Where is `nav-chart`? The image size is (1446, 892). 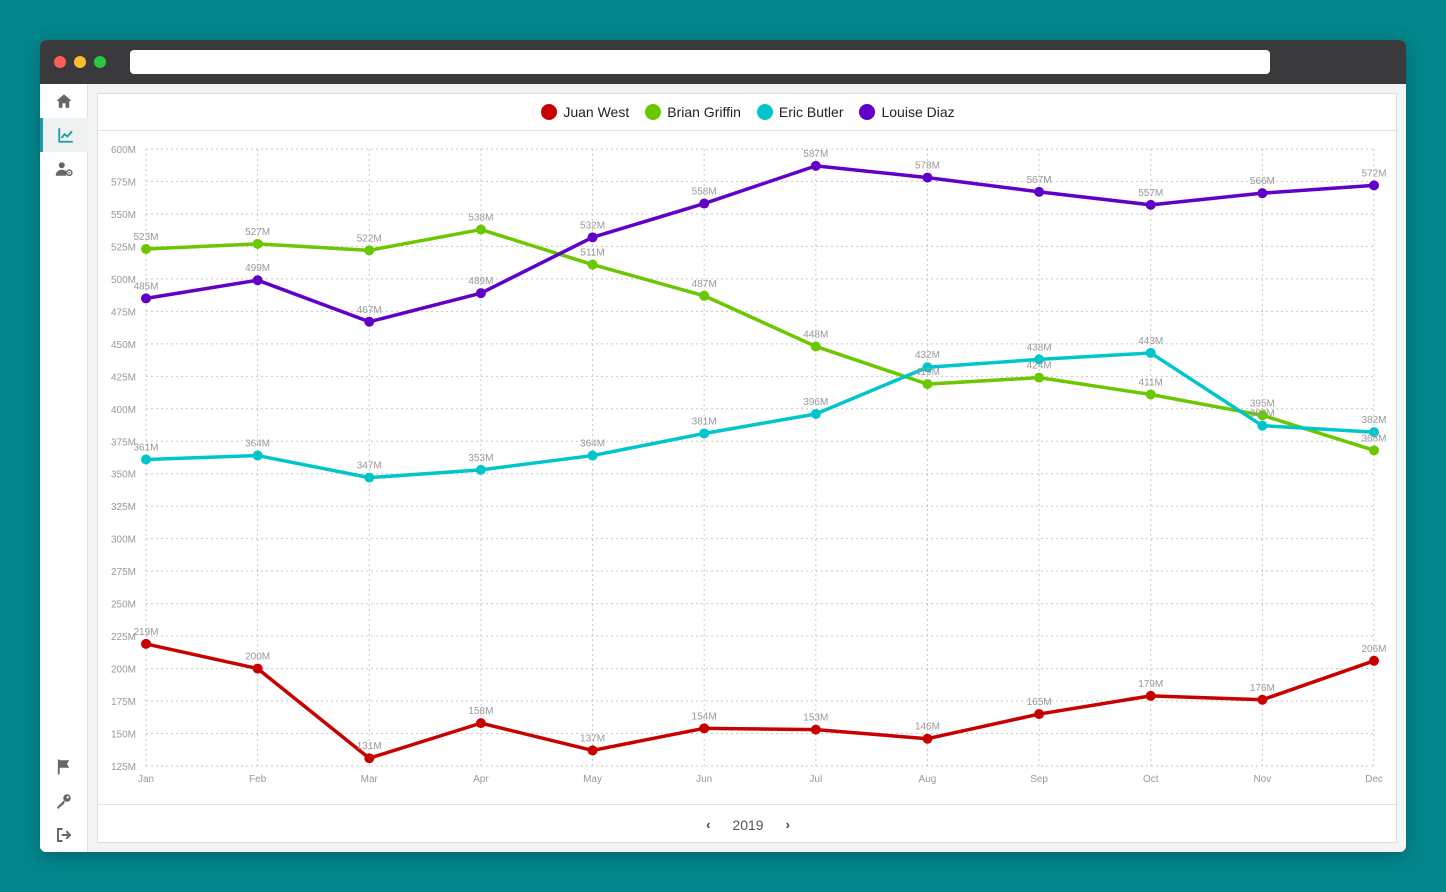
nav-chart is located at coordinates (64, 135).